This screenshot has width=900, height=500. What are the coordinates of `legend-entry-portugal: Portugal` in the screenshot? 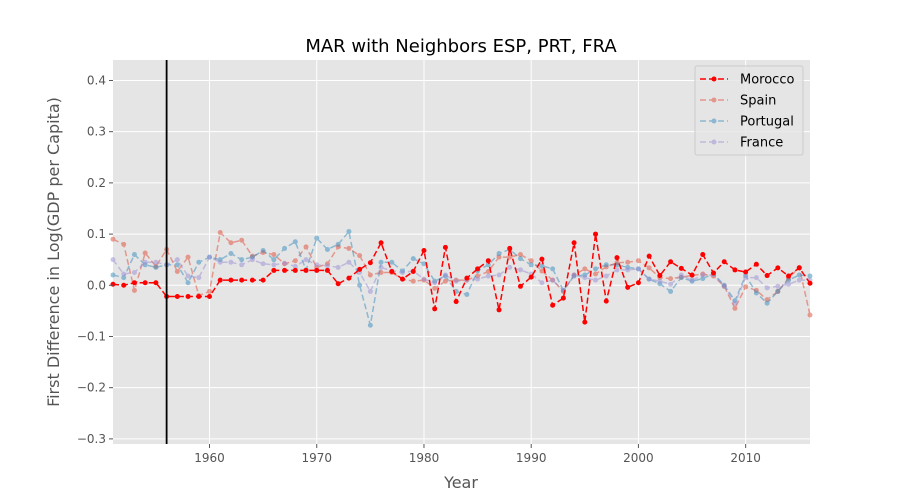 It's located at (747, 122).